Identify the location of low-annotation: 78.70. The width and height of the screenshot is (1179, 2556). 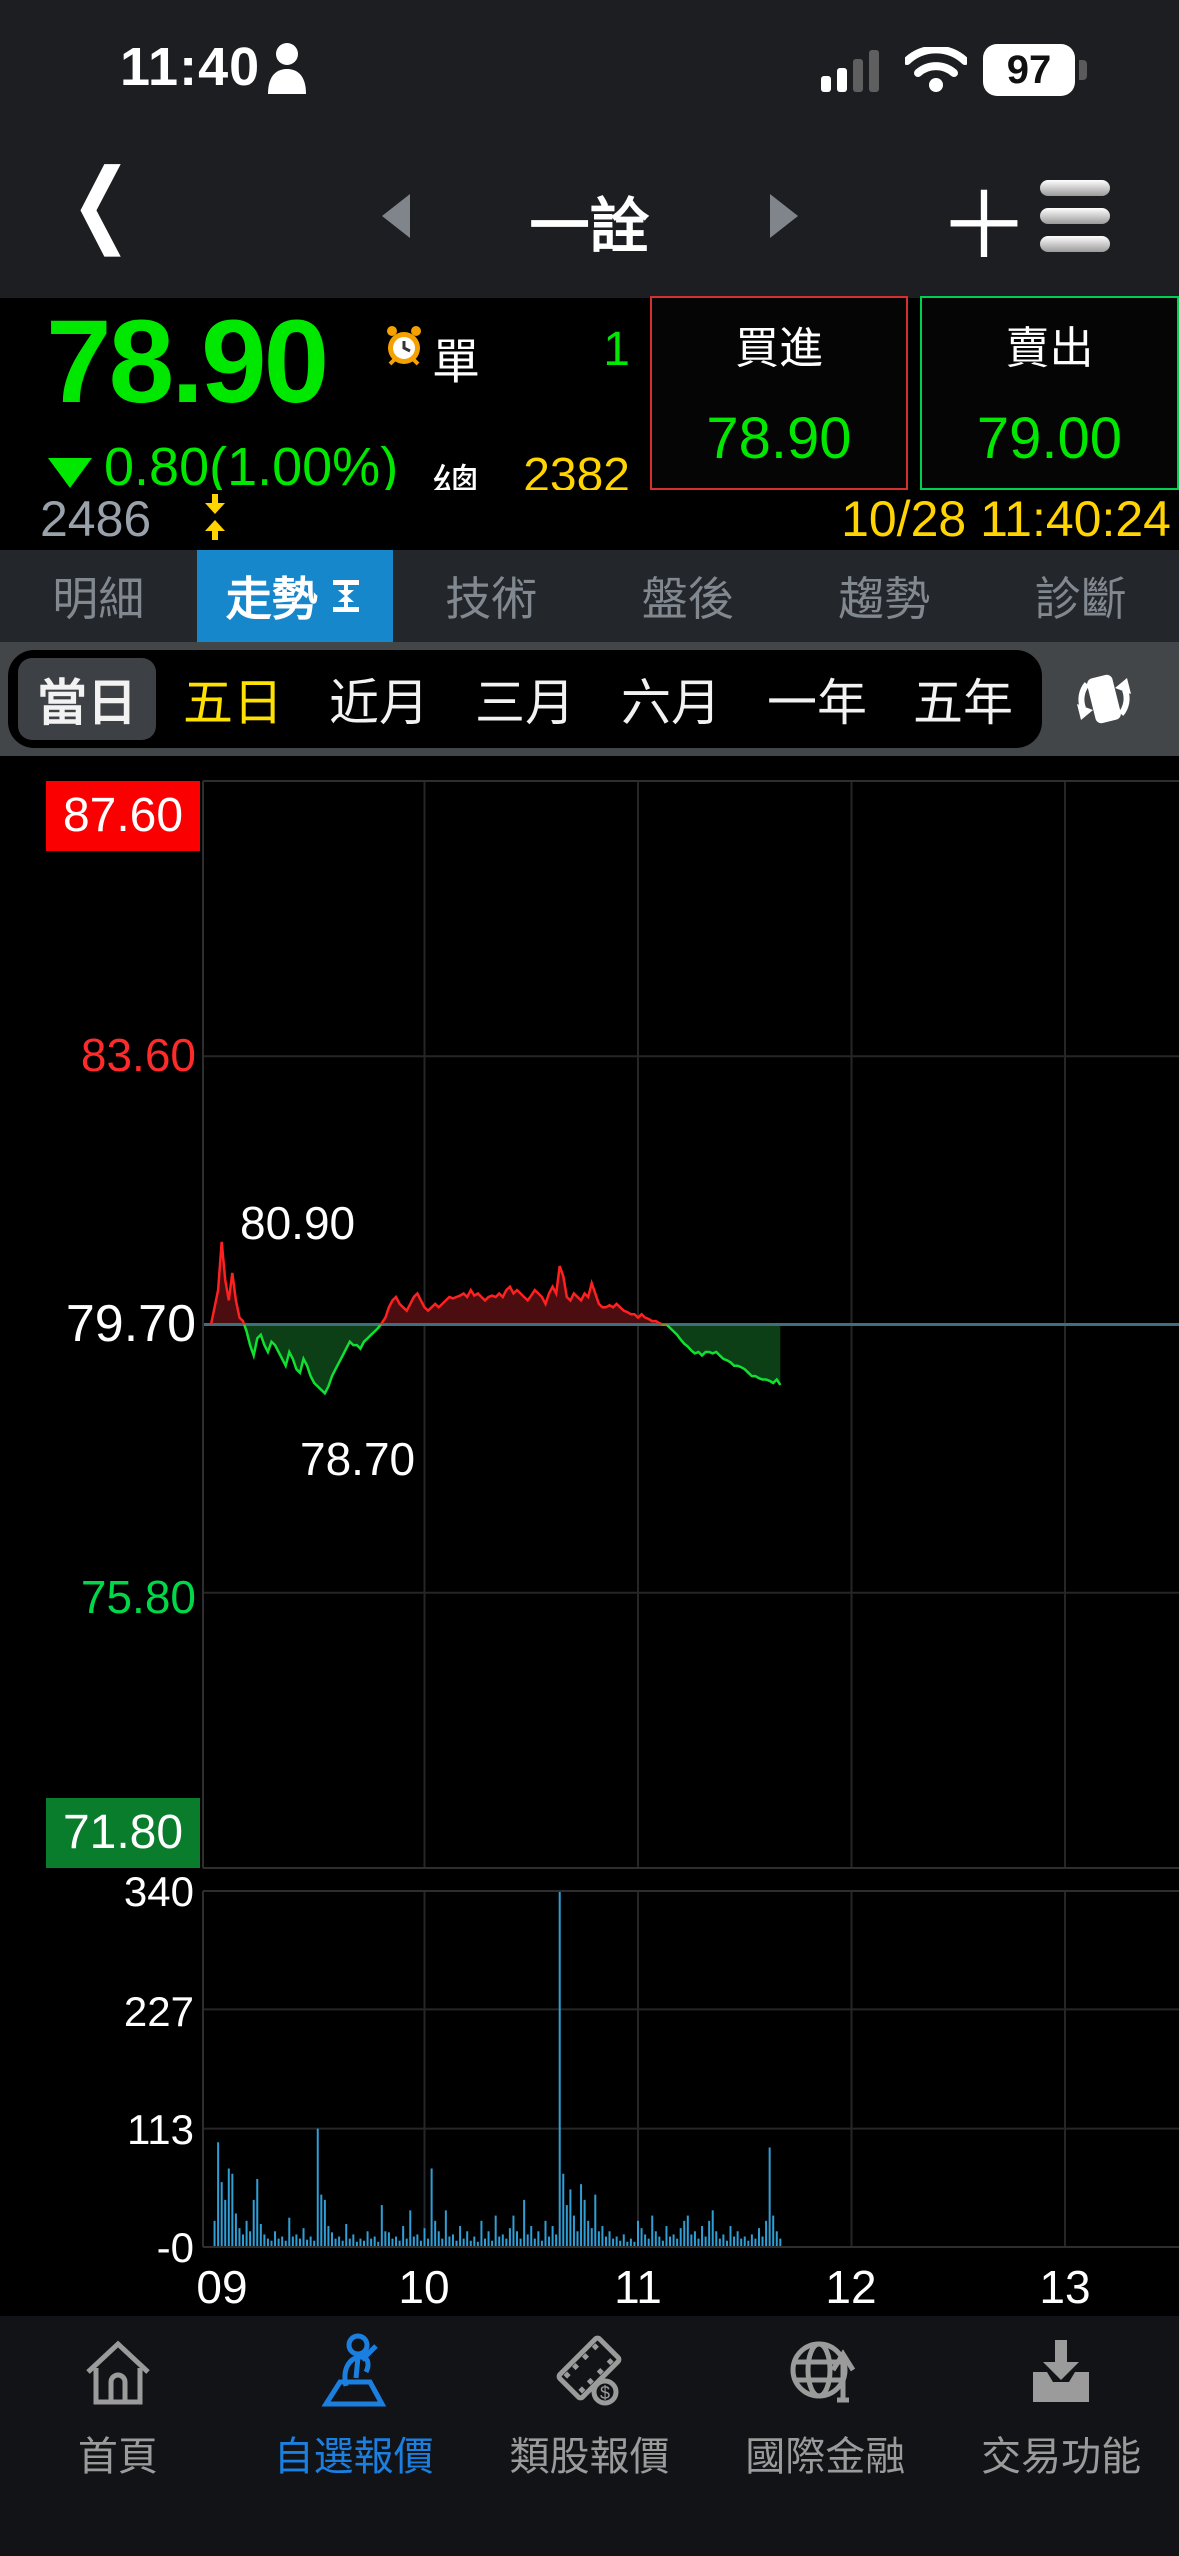
(358, 1459).